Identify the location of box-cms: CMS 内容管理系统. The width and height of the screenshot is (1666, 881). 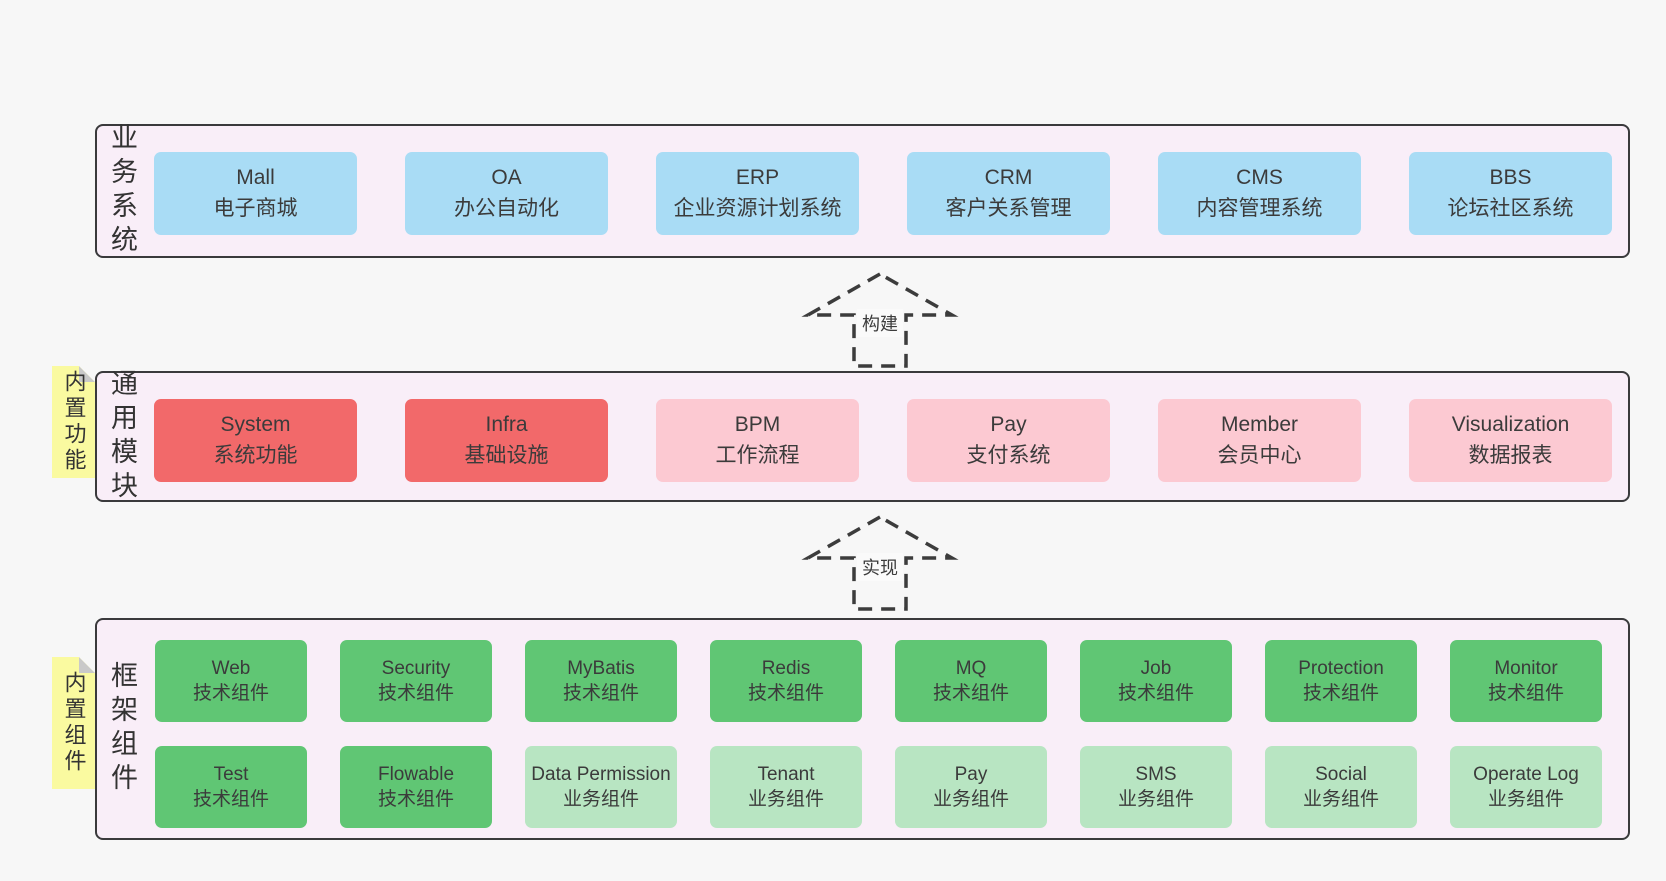
(1259, 193).